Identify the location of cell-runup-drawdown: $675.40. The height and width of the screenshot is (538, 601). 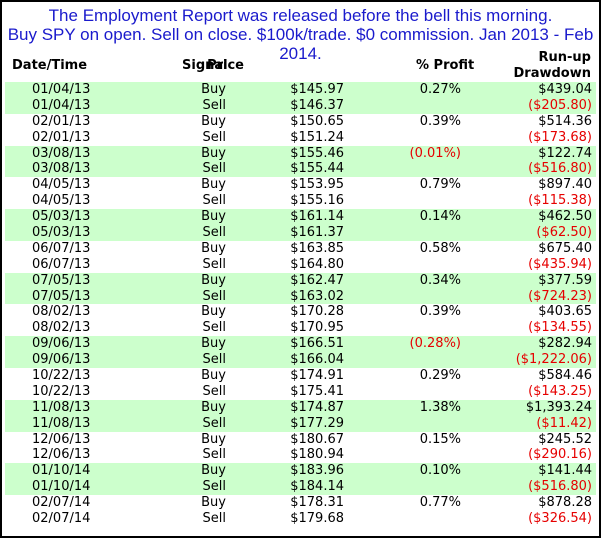
(565, 248).